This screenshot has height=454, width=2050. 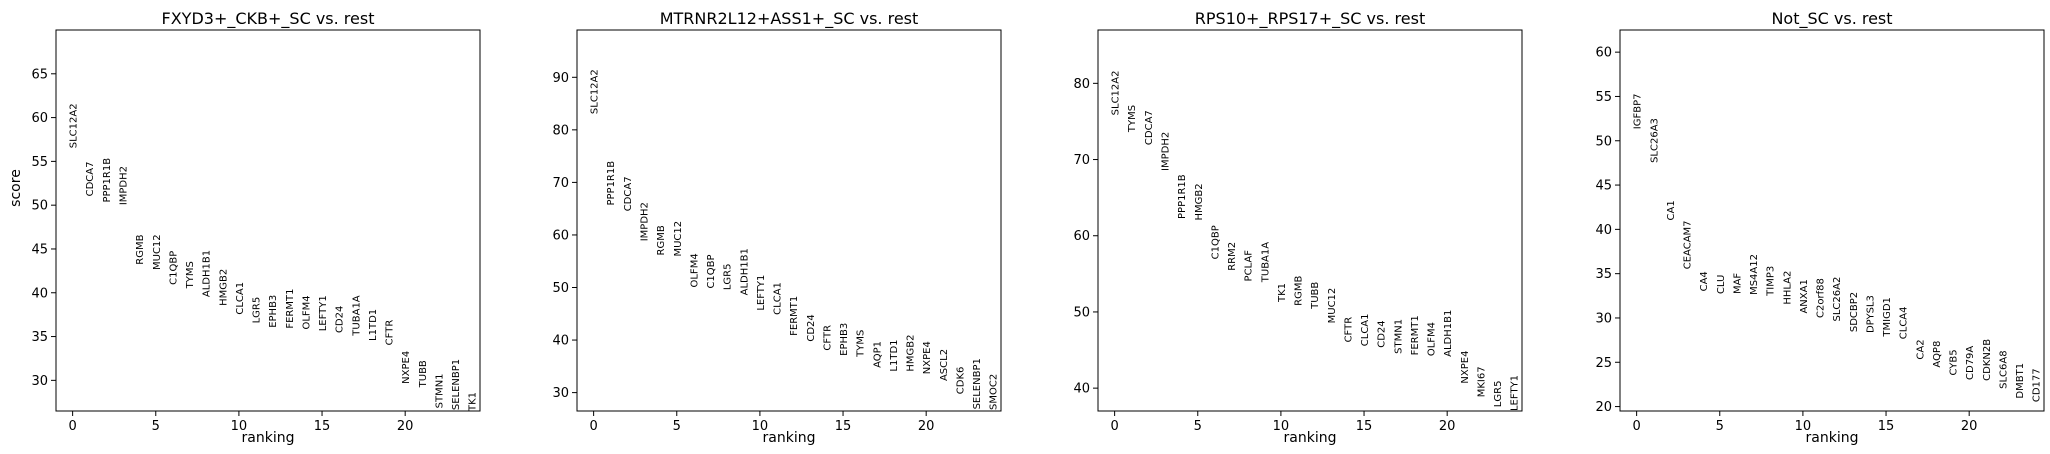 What do you see at coordinates (911, 352) in the screenshot?
I see `gene-label: HMGB2` at bounding box center [911, 352].